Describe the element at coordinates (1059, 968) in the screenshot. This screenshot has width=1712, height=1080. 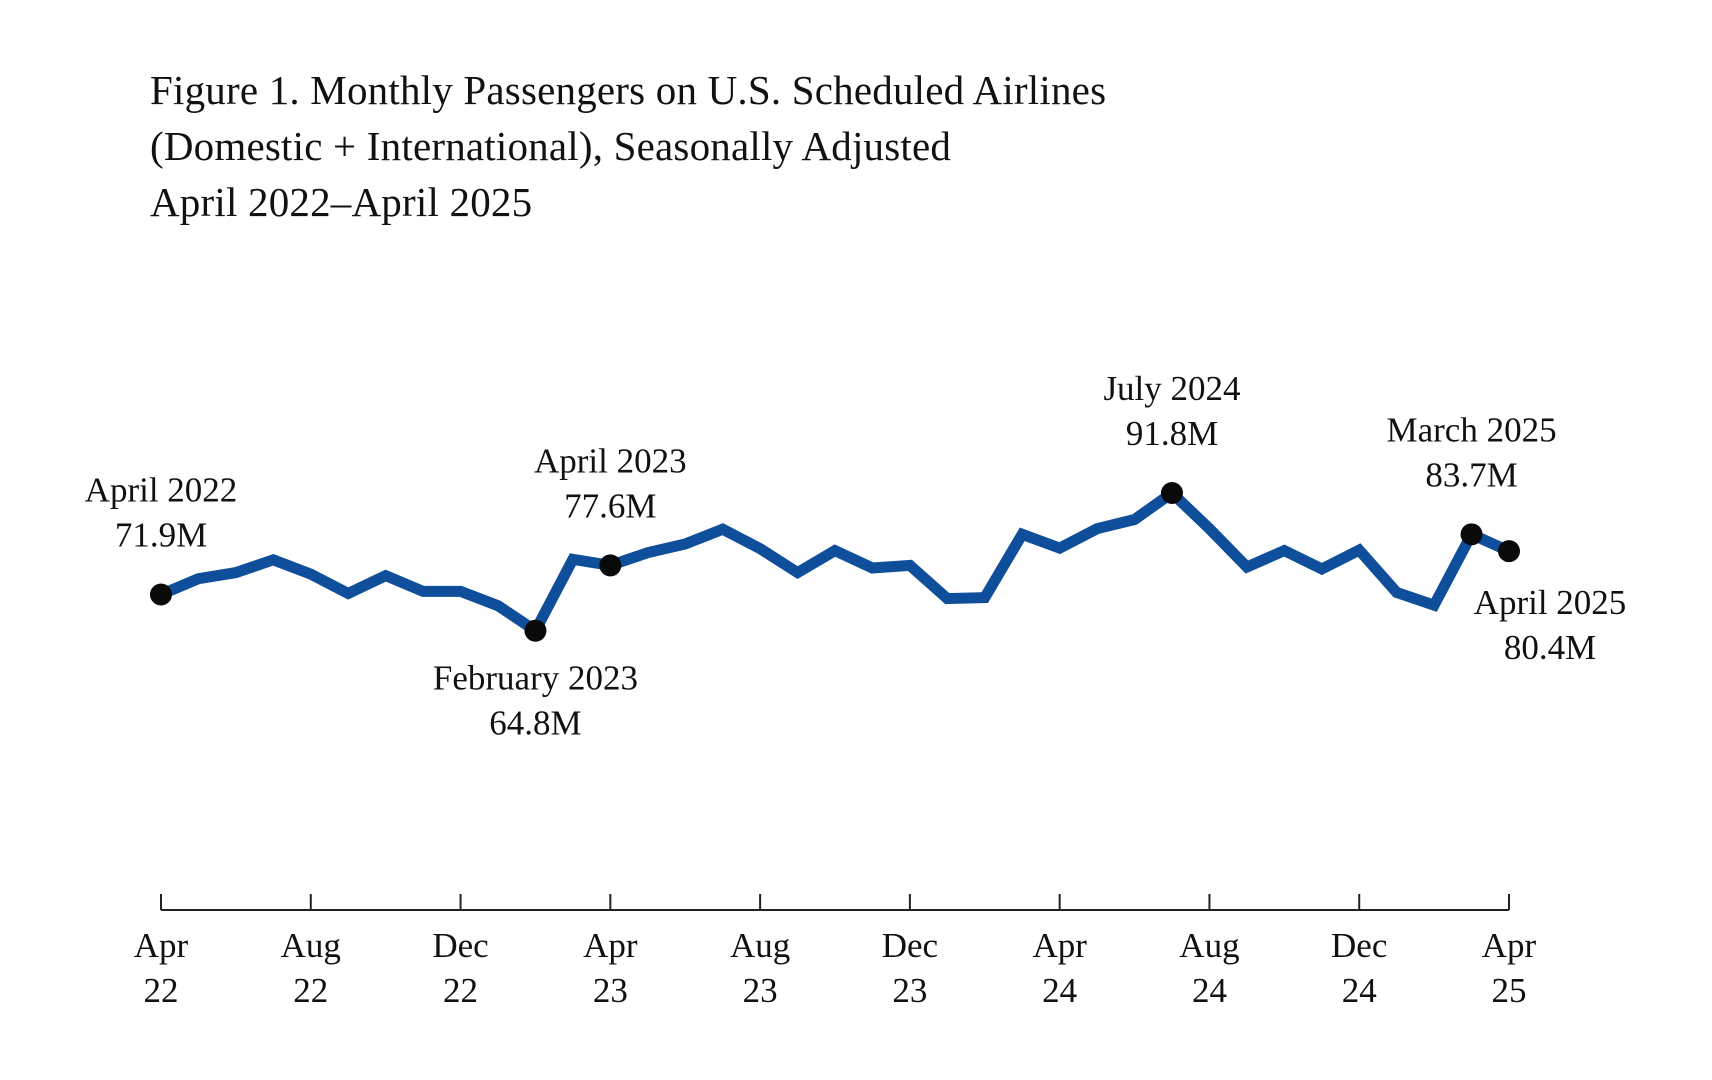
I see `x-tick-label: Apr 24` at that location.